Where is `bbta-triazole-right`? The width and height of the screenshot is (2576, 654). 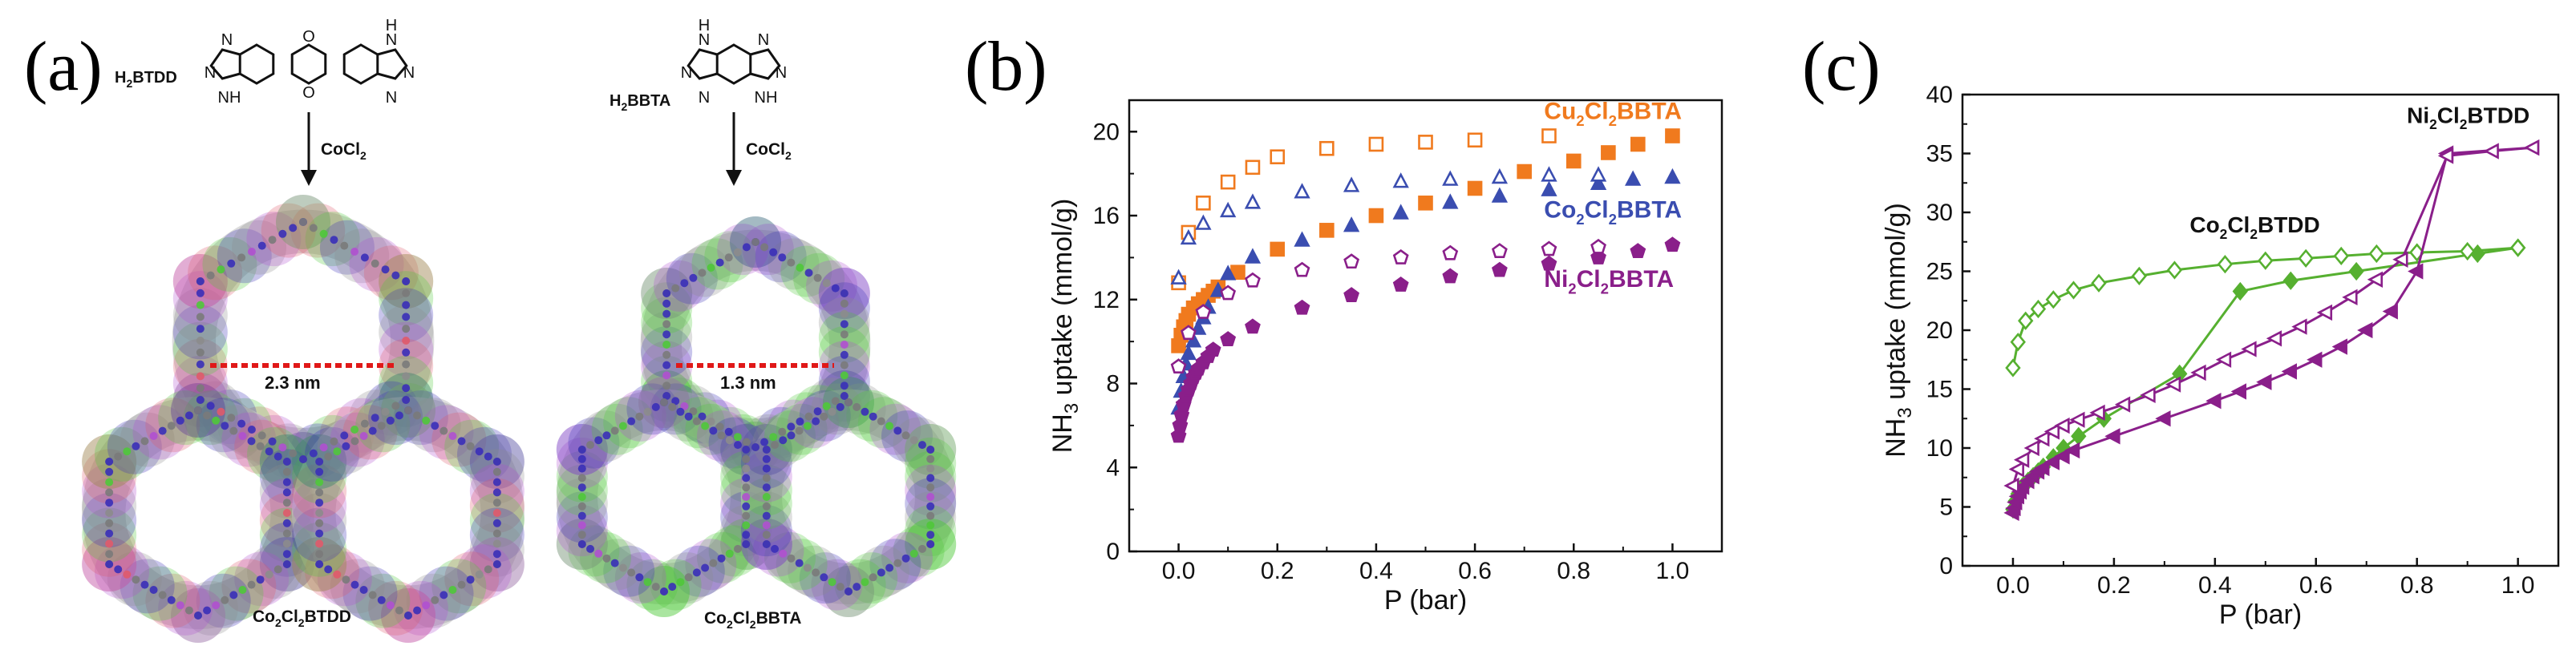
bbta-triazole-right is located at coordinates (765, 64).